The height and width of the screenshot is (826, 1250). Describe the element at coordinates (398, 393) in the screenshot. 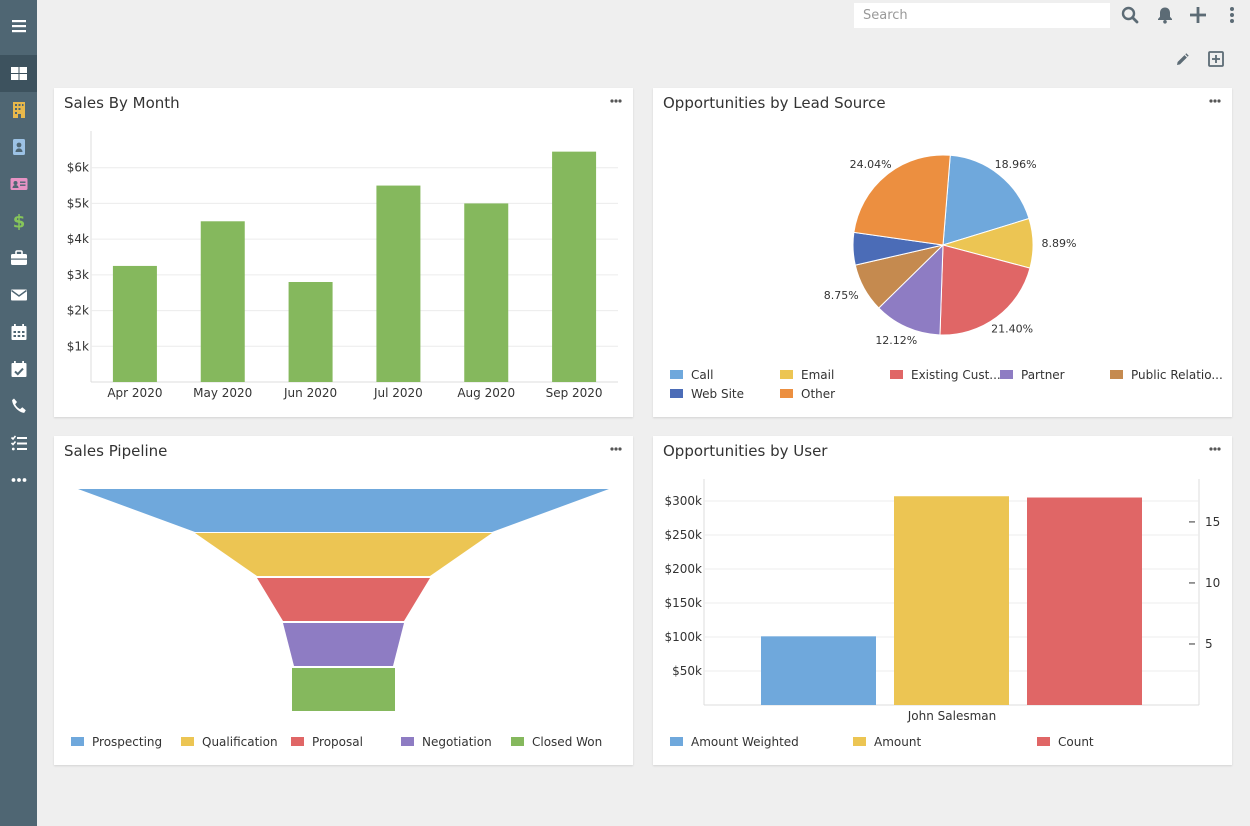

I see `x-tick-label: Jul 2020` at that location.